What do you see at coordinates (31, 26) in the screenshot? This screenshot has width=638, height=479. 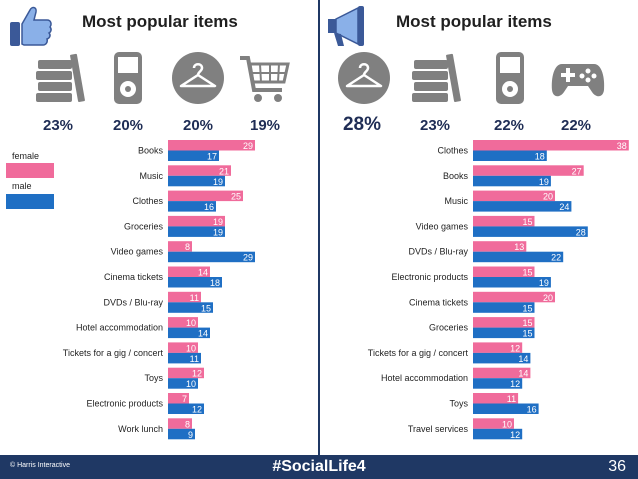 I see `thumbs-up-icon` at bounding box center [31, 26].